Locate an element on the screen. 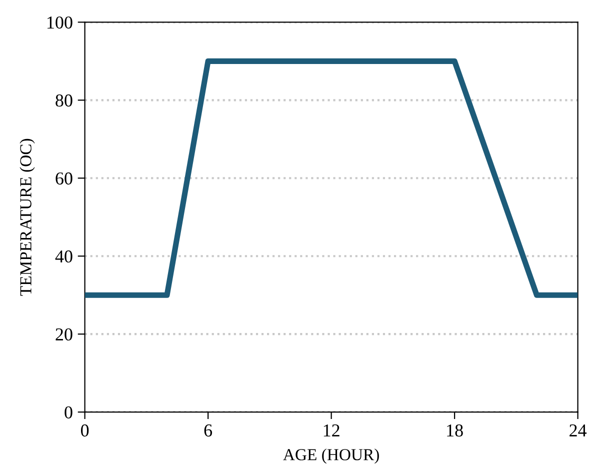  y-tick-label: 100 is located at coordinates (60, 22).